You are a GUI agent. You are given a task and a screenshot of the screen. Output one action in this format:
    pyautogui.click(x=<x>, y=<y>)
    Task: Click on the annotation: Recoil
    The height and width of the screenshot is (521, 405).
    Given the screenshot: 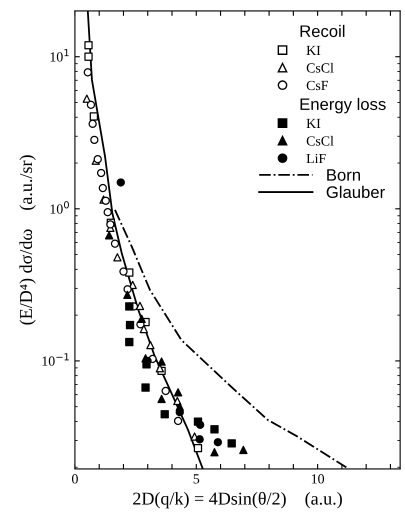 What is the action you would take?
    pyautogui.click(x=322, y=31)
    